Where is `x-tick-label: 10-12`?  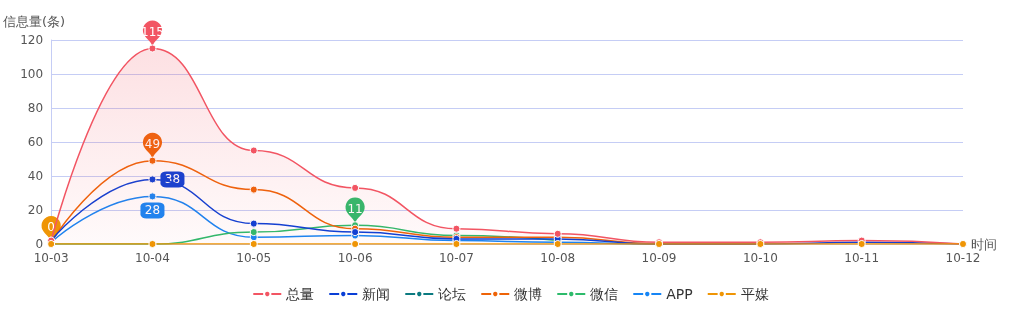
x-tick-label: 10-12 is located at coordinates (963, 258).